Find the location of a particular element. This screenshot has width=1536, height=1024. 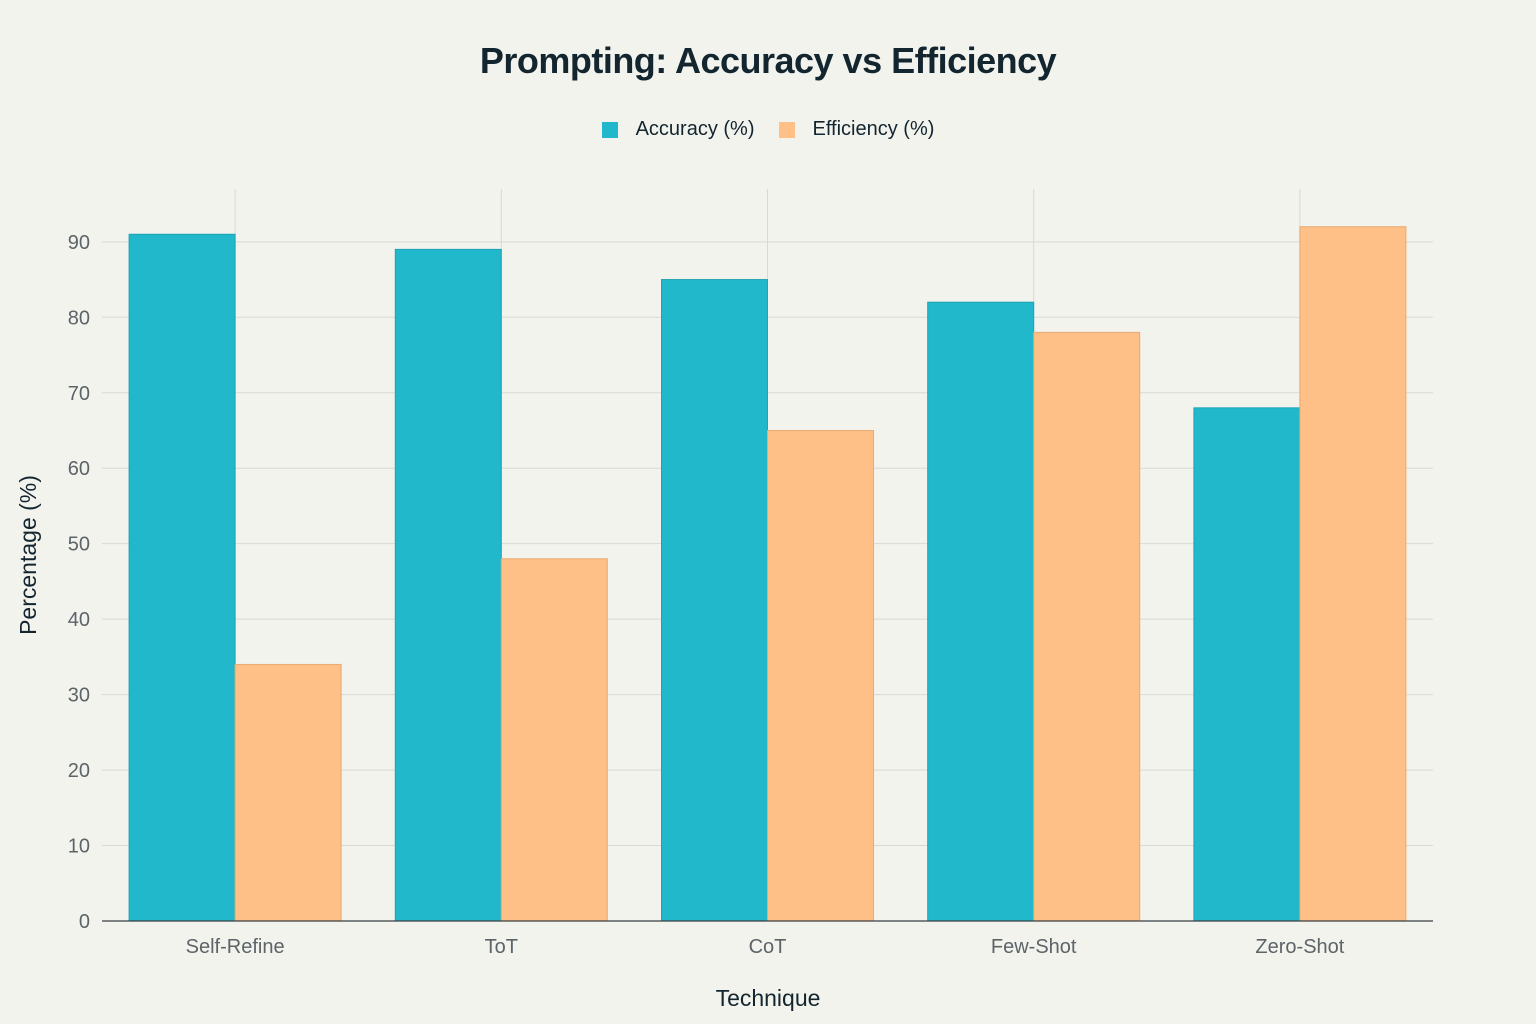

legend: Accuracy (%) Efficiency (%) is located at coordinates (768, 129).